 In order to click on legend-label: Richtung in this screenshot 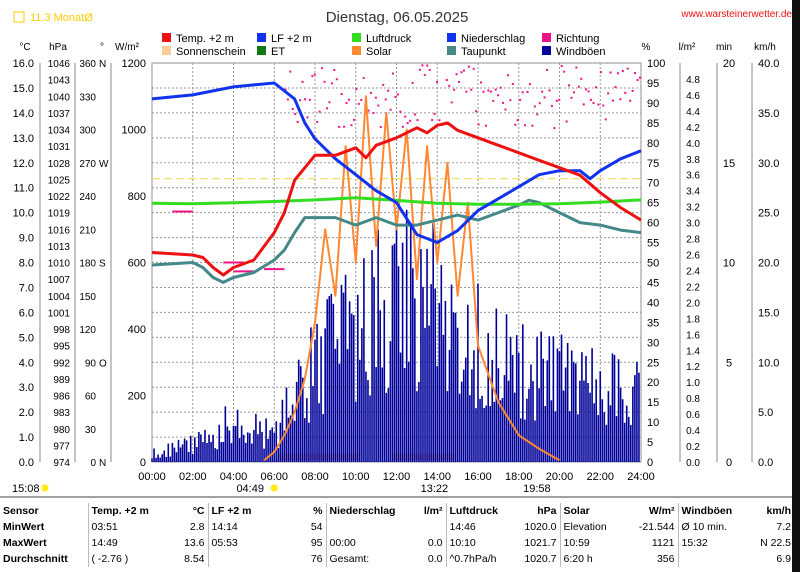, I will do `click(577, 39)`.